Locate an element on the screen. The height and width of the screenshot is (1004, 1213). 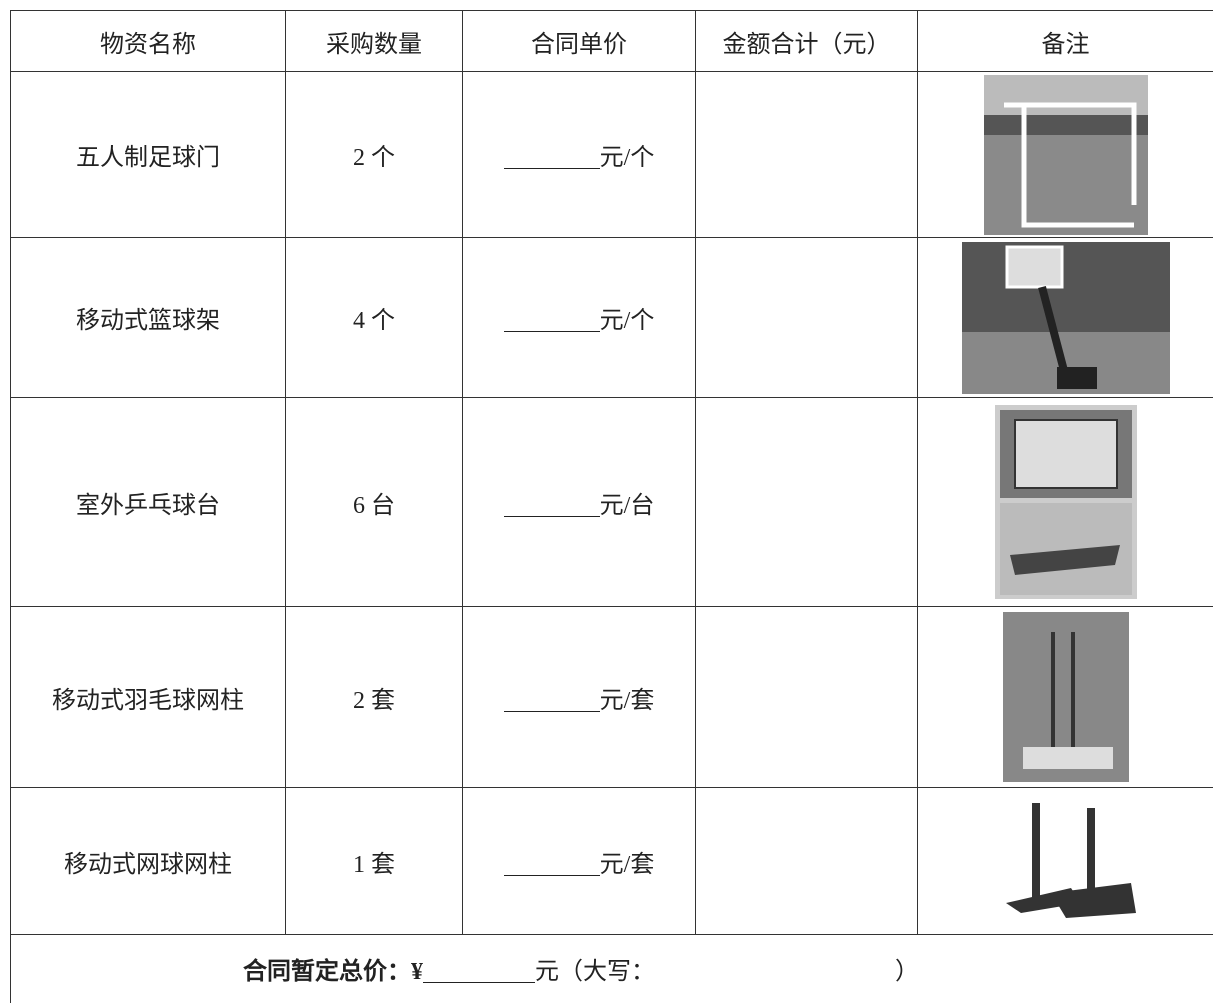
total-close: ） is located at coordinates (907, 972).